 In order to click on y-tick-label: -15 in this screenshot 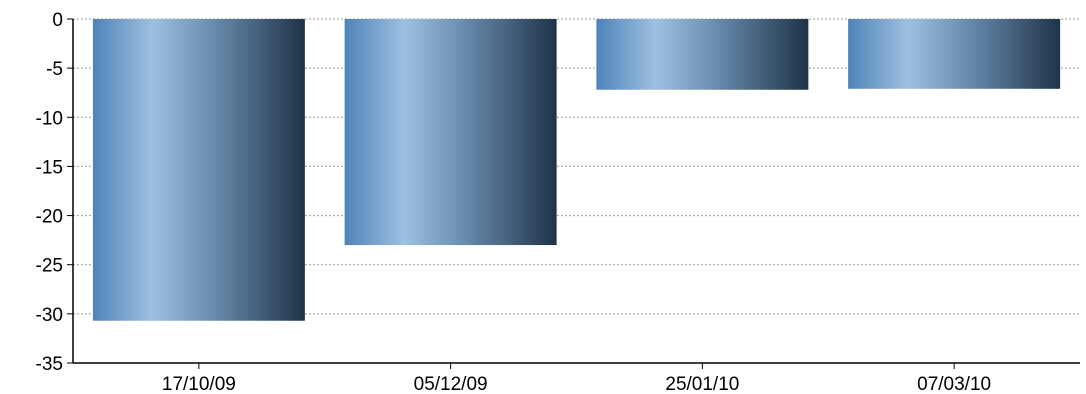, I will do `click(49, 167)`.